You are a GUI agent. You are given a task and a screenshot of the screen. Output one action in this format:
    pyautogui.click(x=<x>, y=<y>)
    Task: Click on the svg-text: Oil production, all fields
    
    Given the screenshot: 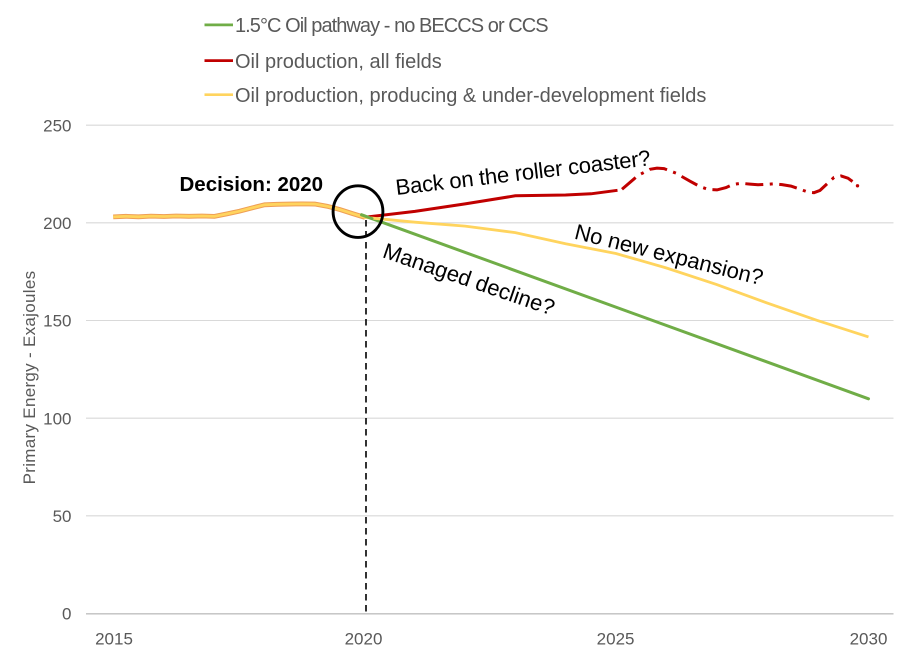 What is the action you would take?
    pyautogui.click(x=338, y=62)
    